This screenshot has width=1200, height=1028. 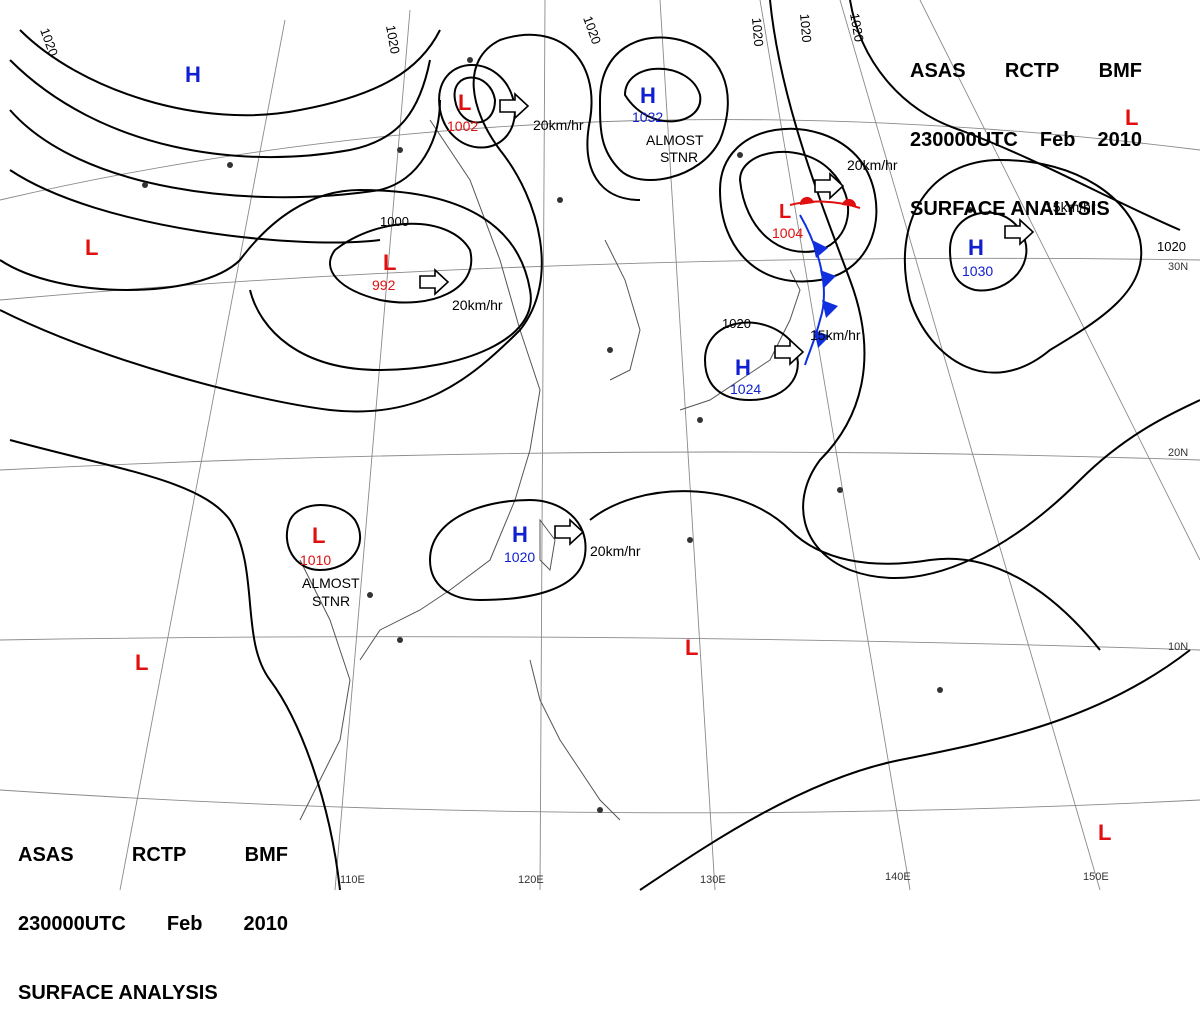 I want to click on philippines-coast, so click(x=575, y=740).